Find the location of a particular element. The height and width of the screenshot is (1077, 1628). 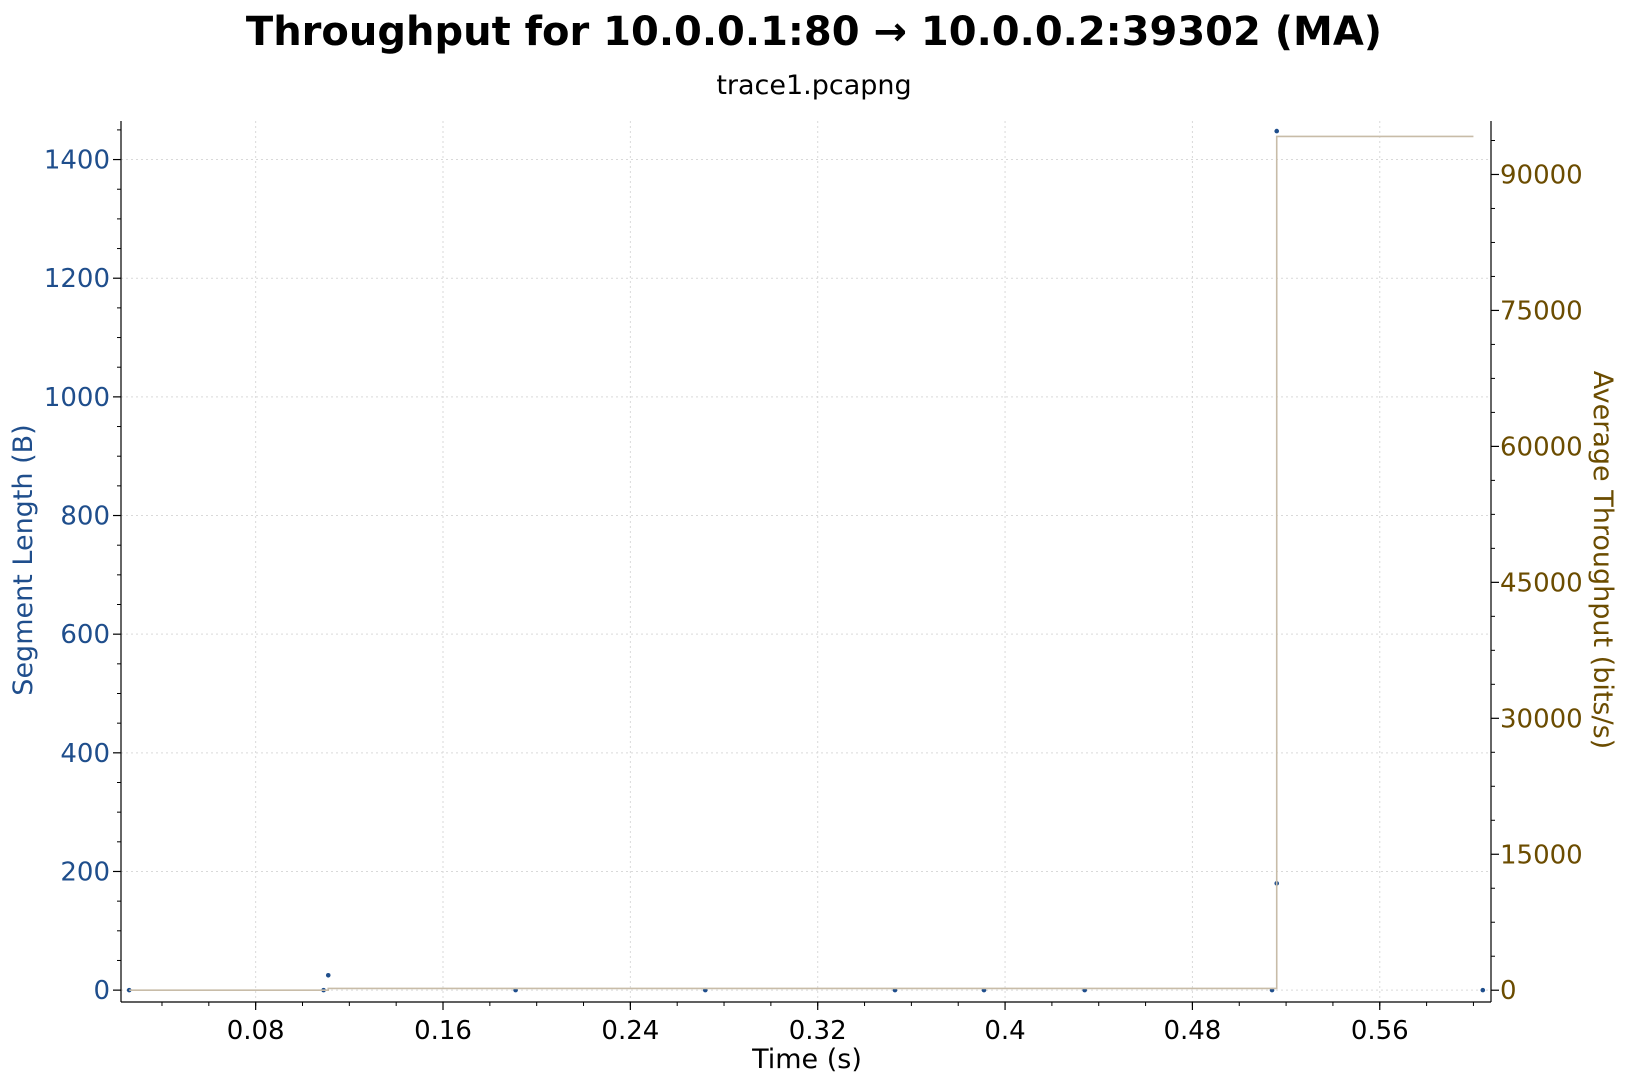

y-left-tick-label: 1400 is located at coordinates (77, 161).